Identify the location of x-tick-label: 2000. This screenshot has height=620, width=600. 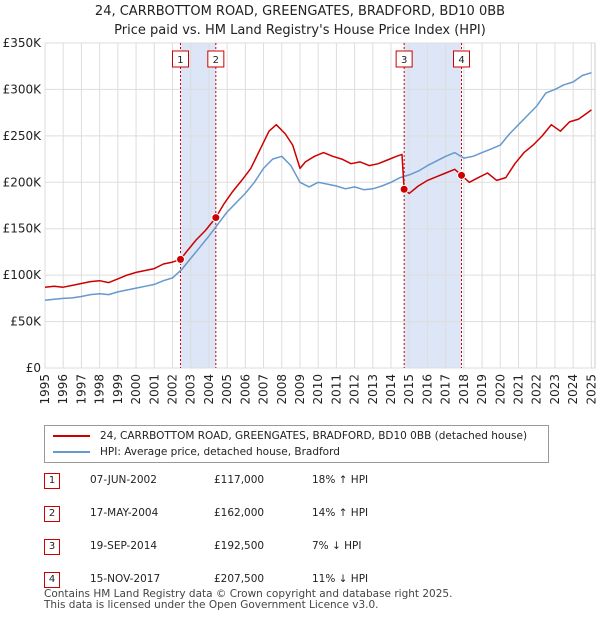
(136, 389).